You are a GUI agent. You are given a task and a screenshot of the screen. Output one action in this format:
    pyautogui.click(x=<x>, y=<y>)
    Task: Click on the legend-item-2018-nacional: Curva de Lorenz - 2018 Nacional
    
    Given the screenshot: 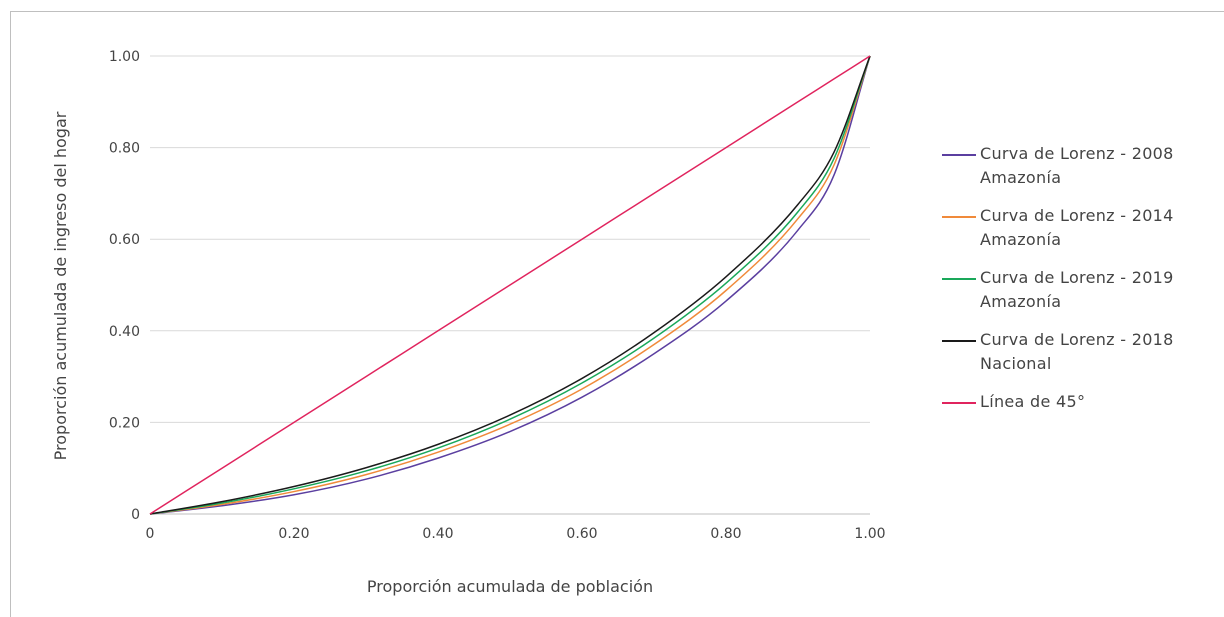 What is the action you would take?
    pyautogui.click(x=1077, y=352)
    